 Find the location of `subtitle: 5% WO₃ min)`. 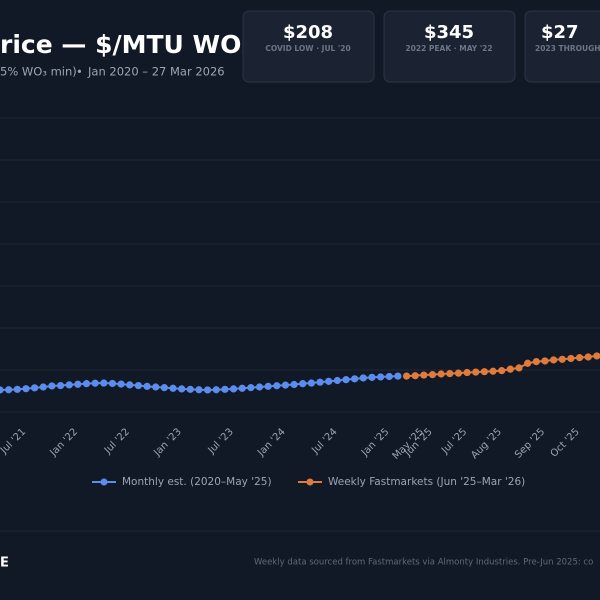

subtitle: 5% WO₃ min) is located at coordinates (38, 72).